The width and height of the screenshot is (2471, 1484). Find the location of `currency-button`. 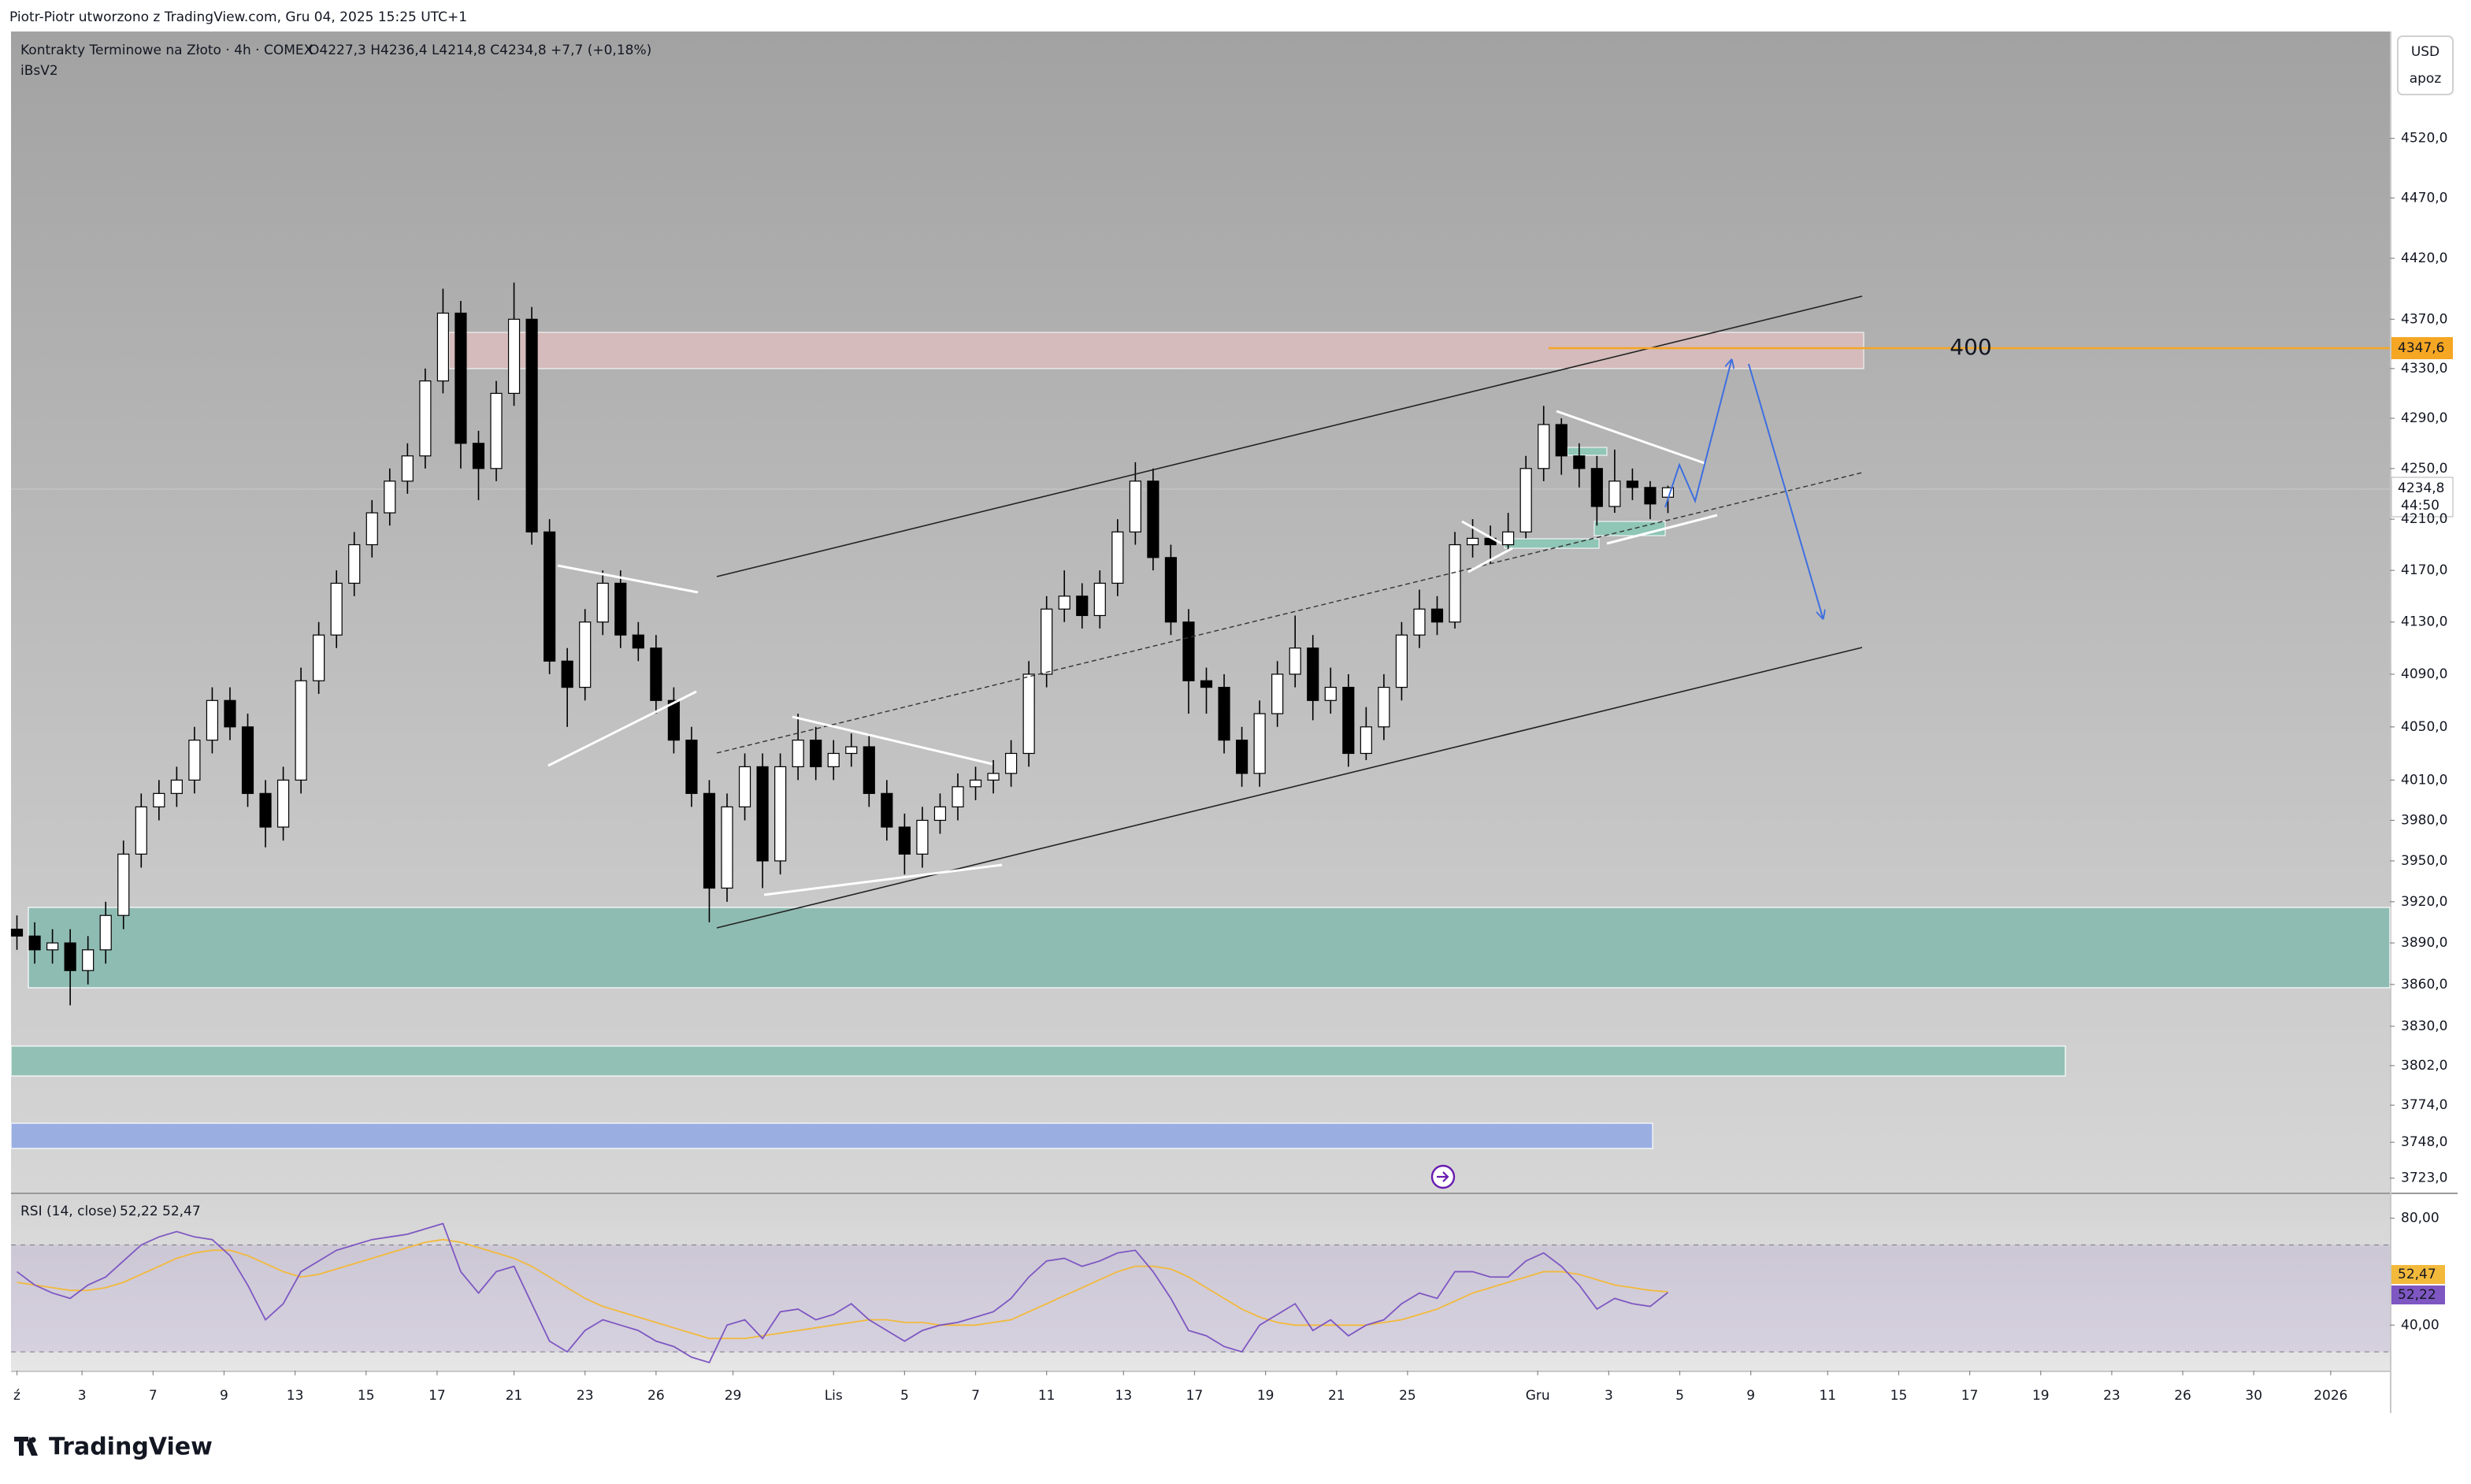

currency-button is located at coordinates (2425, 65).